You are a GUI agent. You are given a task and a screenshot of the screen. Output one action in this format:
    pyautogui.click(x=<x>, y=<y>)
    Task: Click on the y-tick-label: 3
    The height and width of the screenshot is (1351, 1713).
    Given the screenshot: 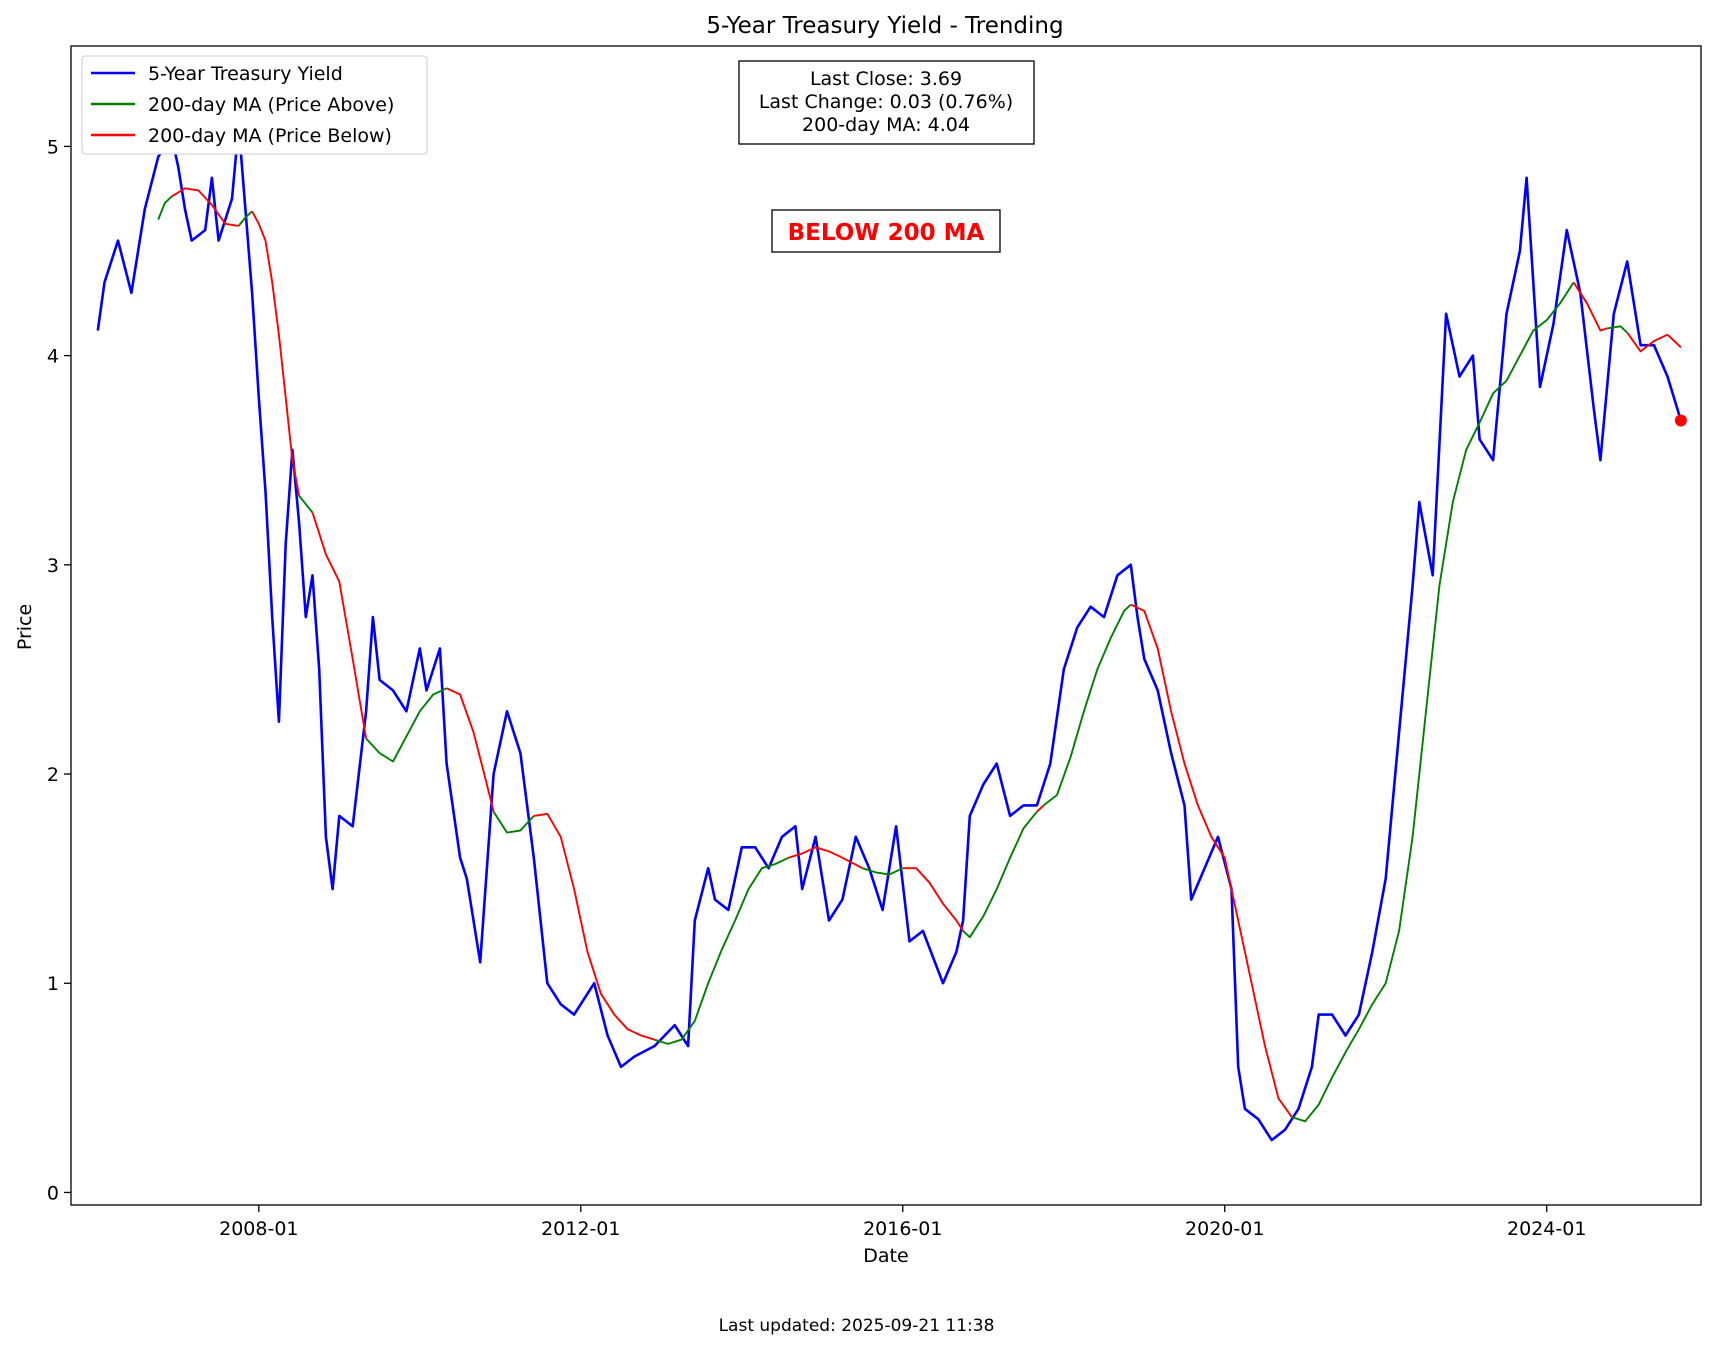 What is the action you would take?
    pyautogui.click(x=53, y=566)
    